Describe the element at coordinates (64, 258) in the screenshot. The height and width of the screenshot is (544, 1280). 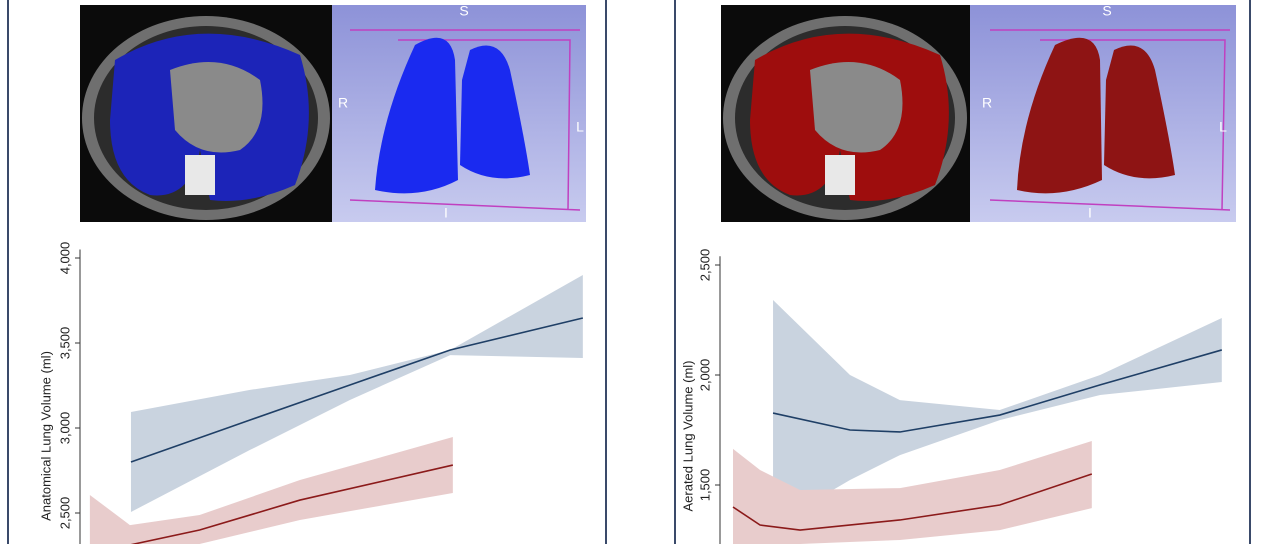
I see `y-tick-label: 4,000` at that location.